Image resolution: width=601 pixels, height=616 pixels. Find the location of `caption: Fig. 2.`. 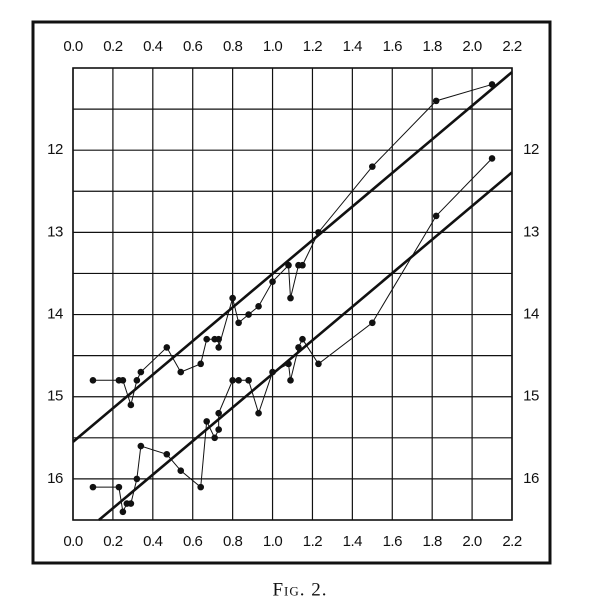

caption: Fig. 2. is located at coordinates (299, 589).